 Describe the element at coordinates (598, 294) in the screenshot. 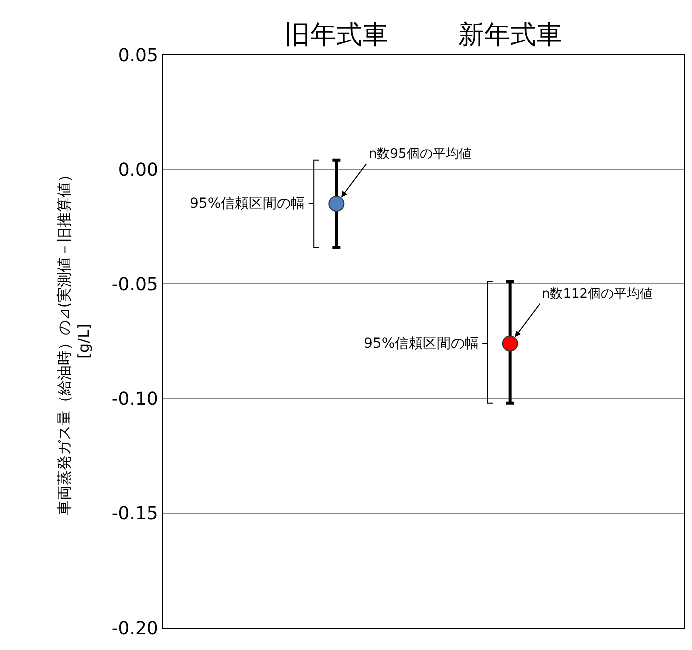

I see `annotation: n数112個の平均値` at that location.